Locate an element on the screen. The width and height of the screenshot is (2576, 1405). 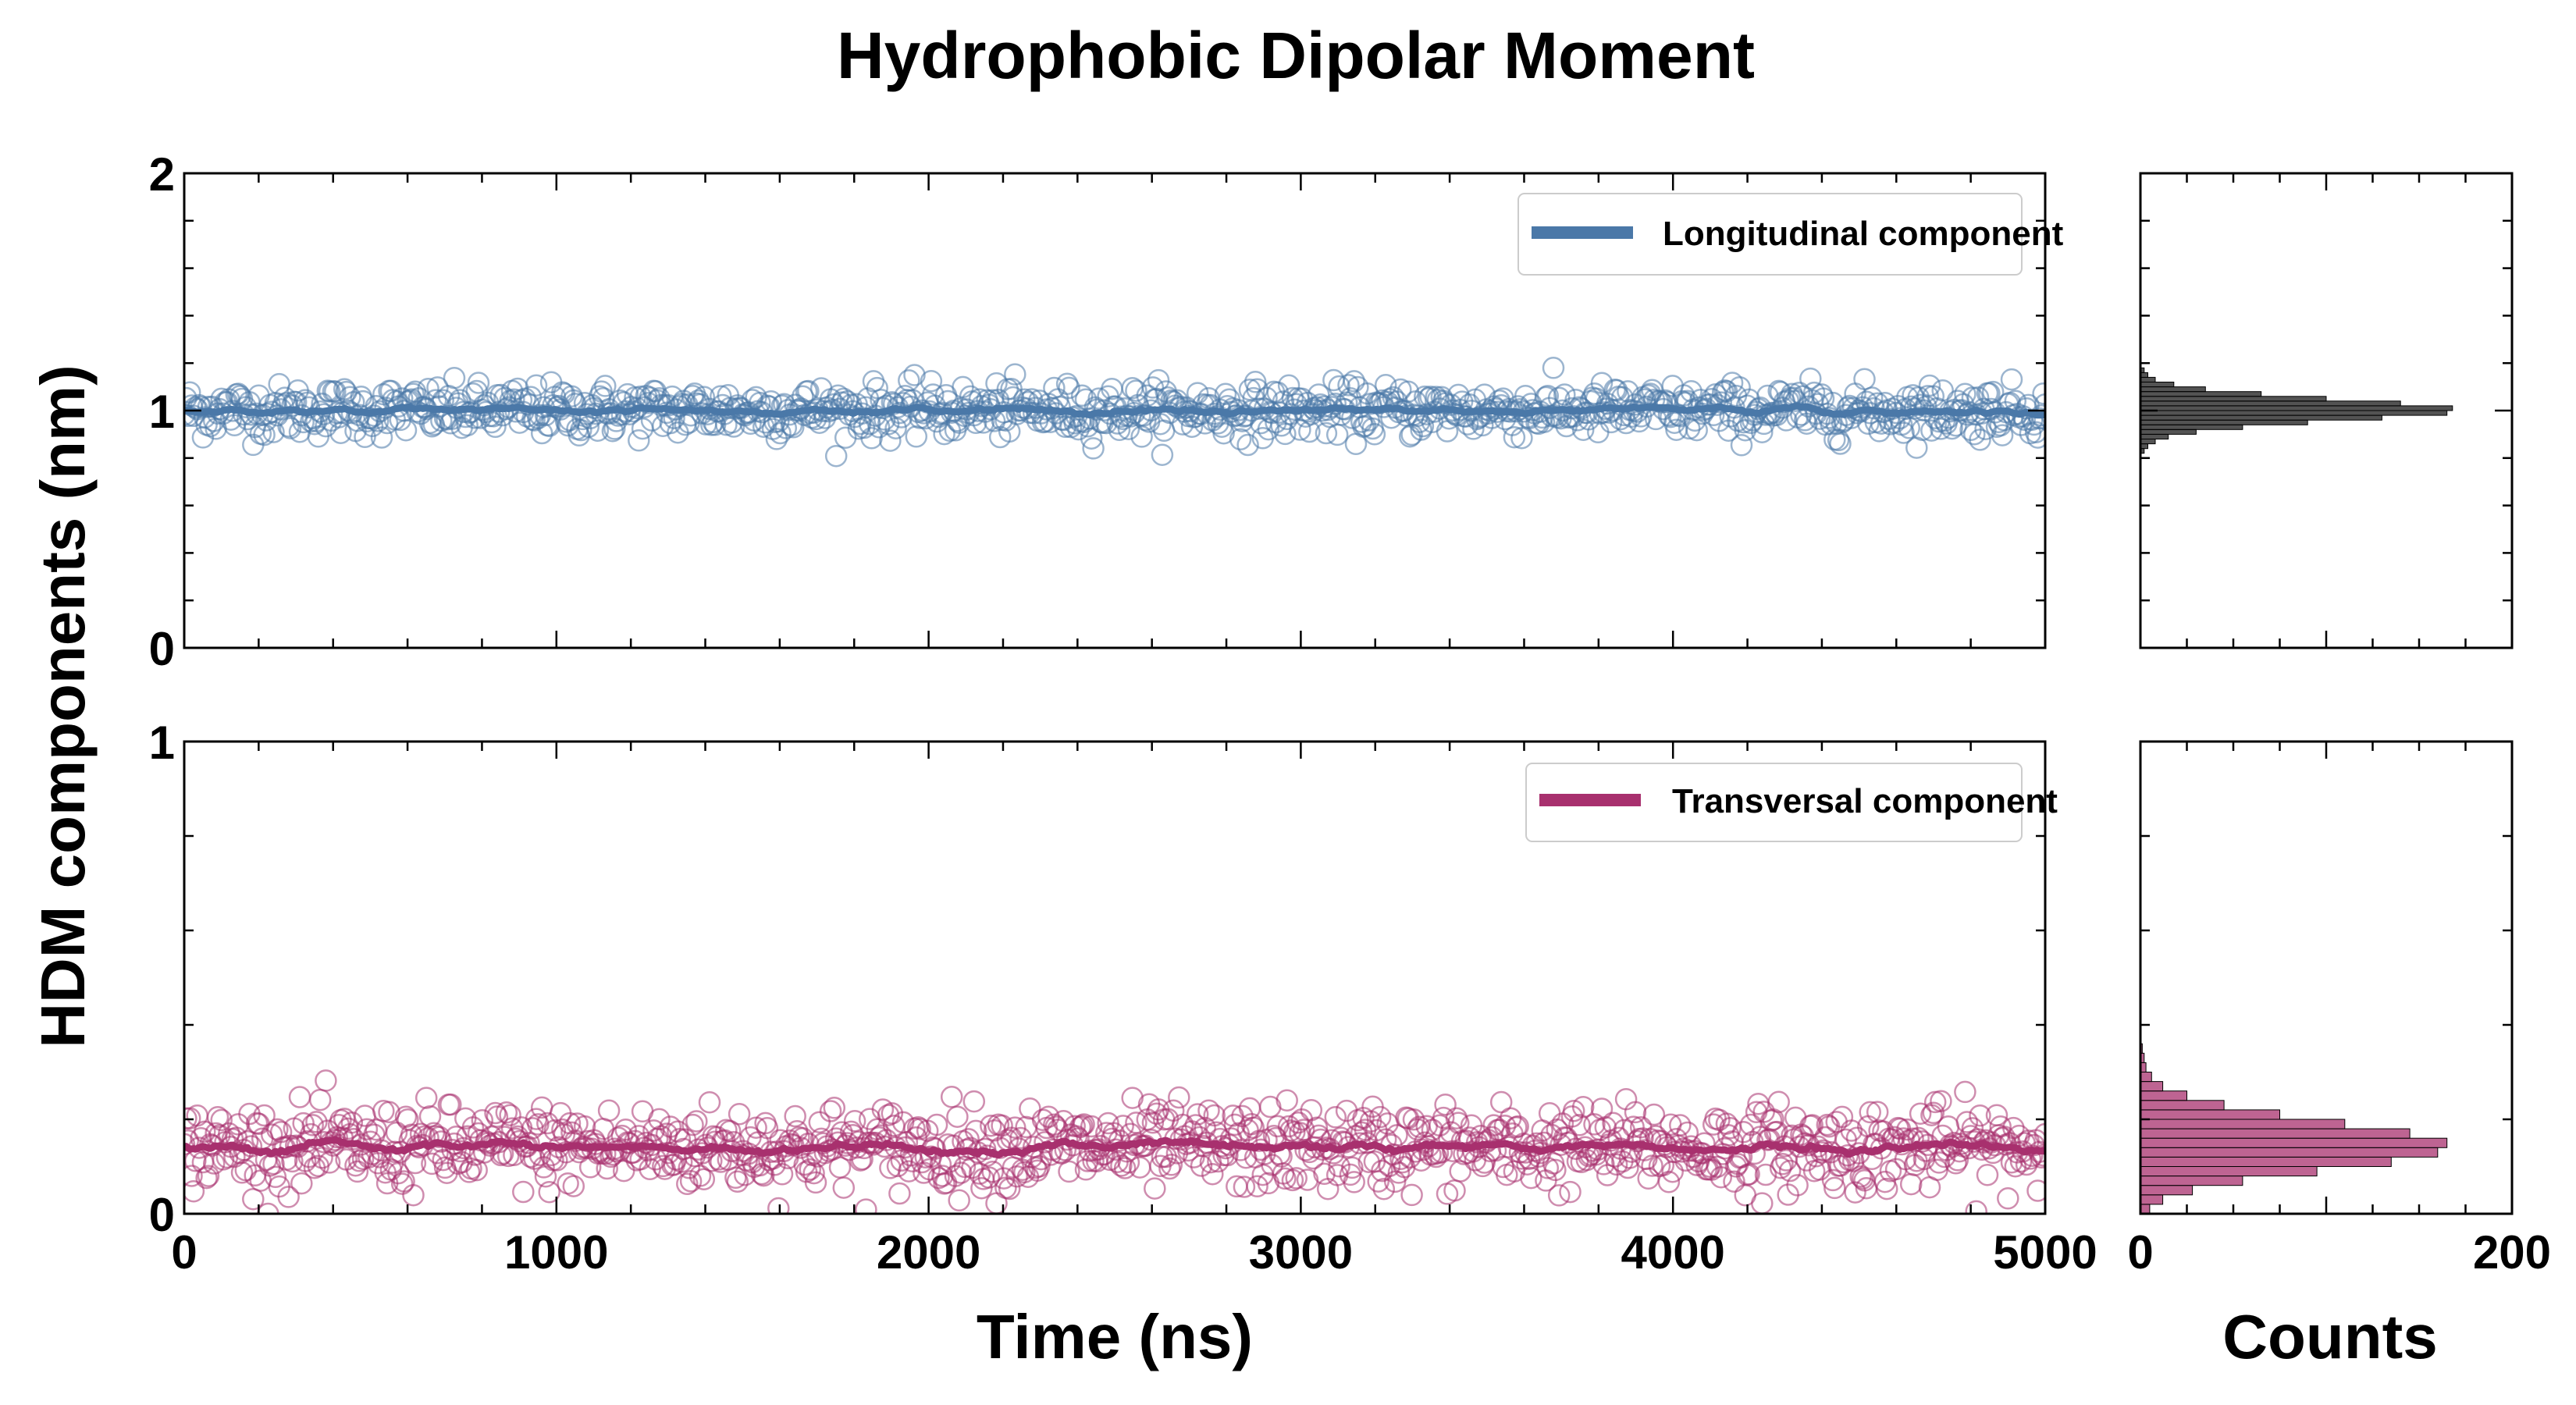
x-tick-label: 3000 is located at coordinates (1301, 1252).